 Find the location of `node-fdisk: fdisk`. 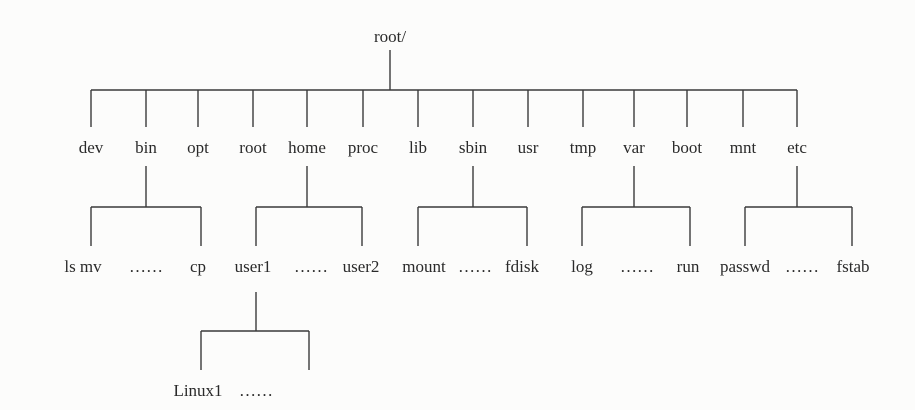

node-fdisk: fdisk is located at coordinates (522, 266).